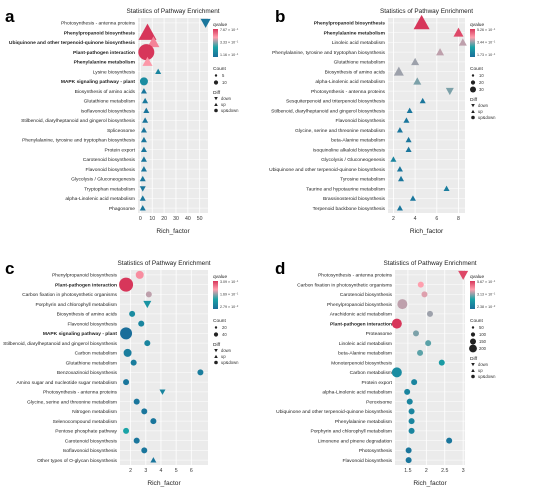 The image size is (550, 488). Describe the element at coordinates (94, 412) in the screenshot. I see `y-tick-label: Nitrogen metabolism` at that location.